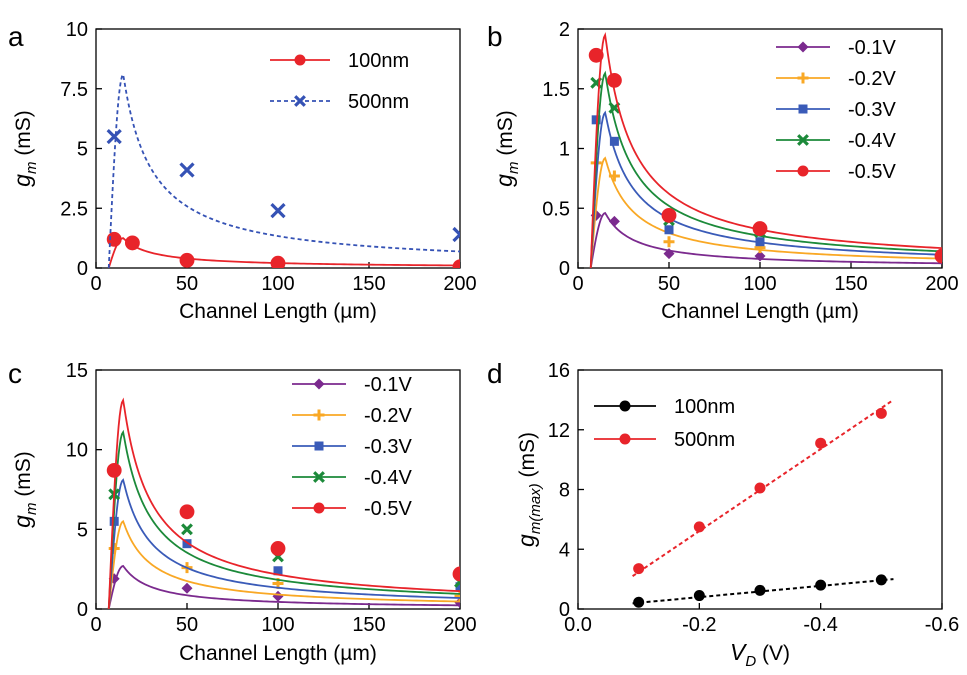 This screenshot has height=675, width=967. What do you see at coordinates (699, 625) in the screenshot?
I see `x-tick-label: -0.2` at bounding box center [699, 625].